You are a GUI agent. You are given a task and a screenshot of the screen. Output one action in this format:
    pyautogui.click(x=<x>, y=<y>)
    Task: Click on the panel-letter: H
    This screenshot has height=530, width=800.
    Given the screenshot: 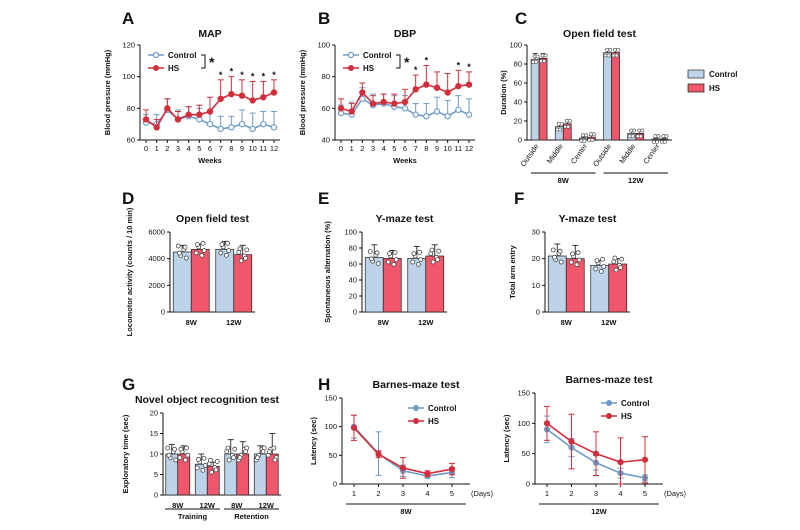 What is the action you would take?
    pyautogui.click(x=324, y=384)
    